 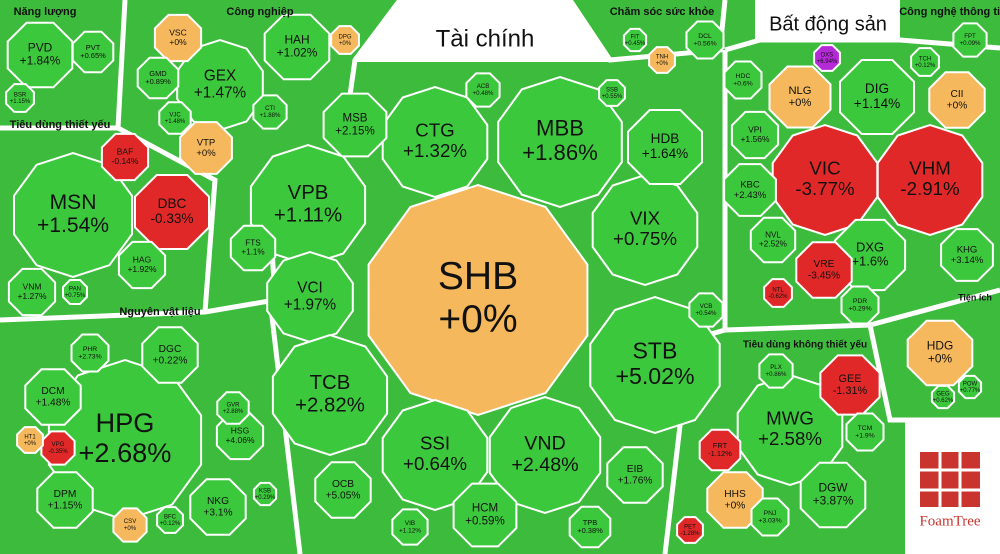 I want to click on ticker: MWG, so click(x=790, y=418).